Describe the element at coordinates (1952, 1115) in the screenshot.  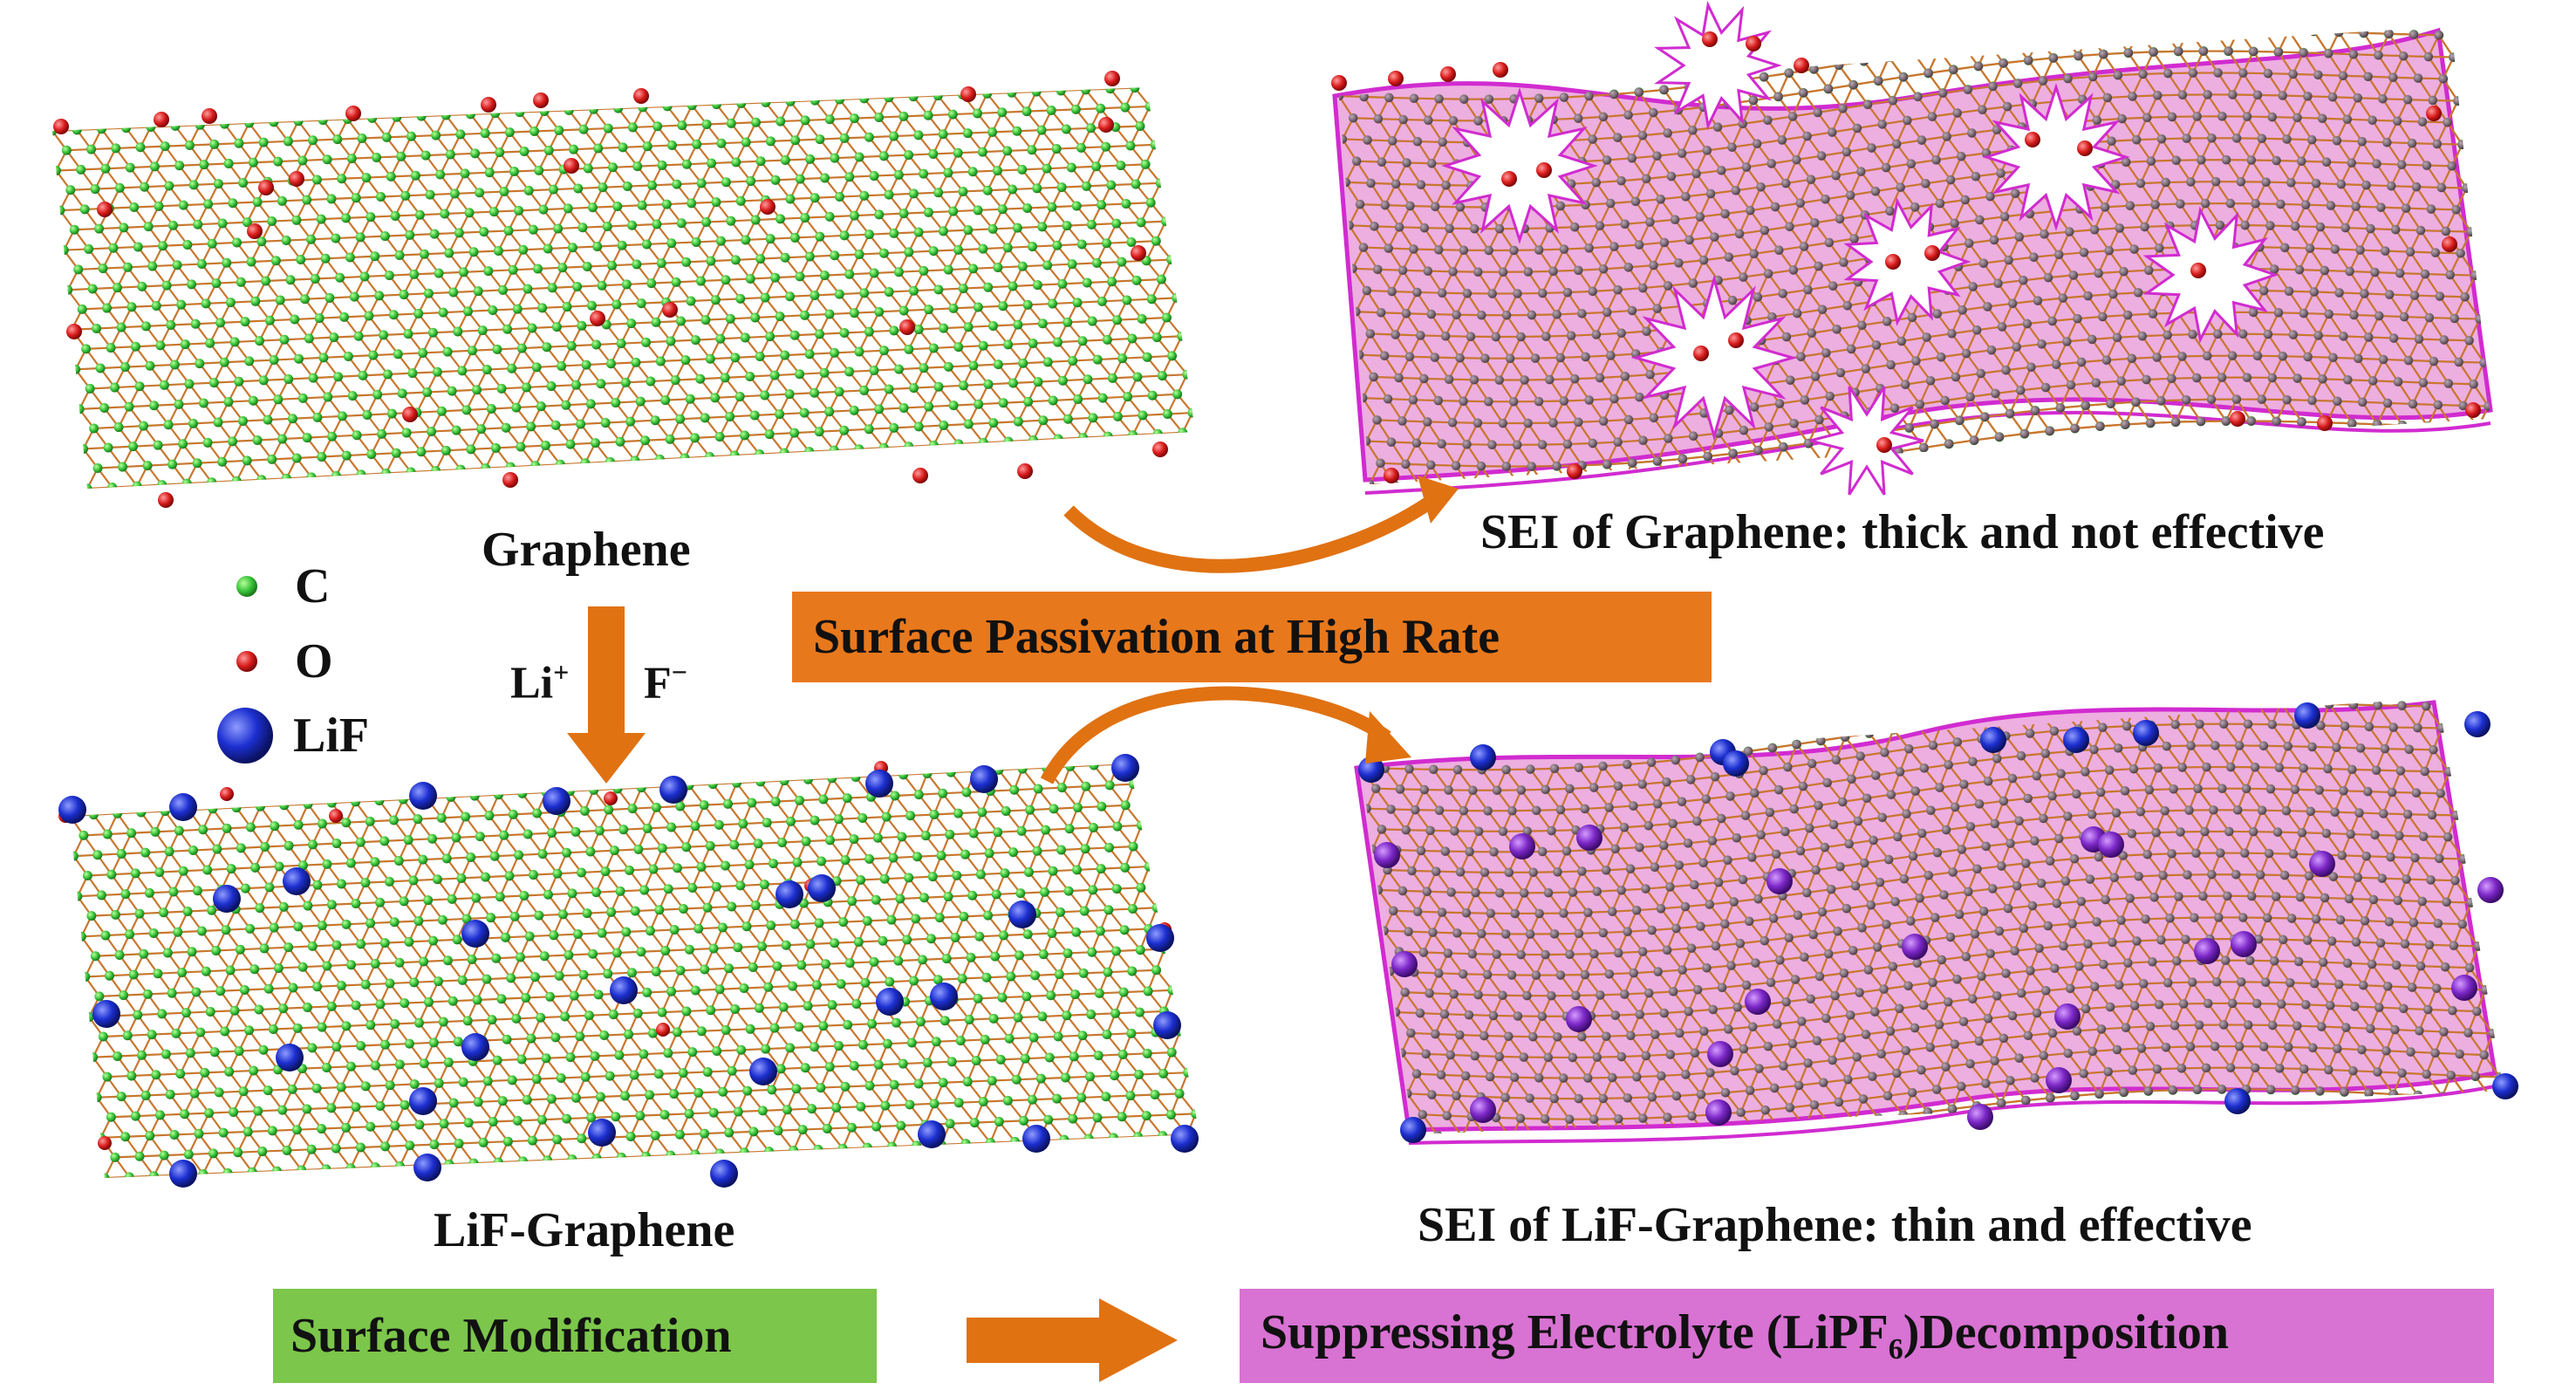
I see `sei-lif-film-lower-edge` at that location.